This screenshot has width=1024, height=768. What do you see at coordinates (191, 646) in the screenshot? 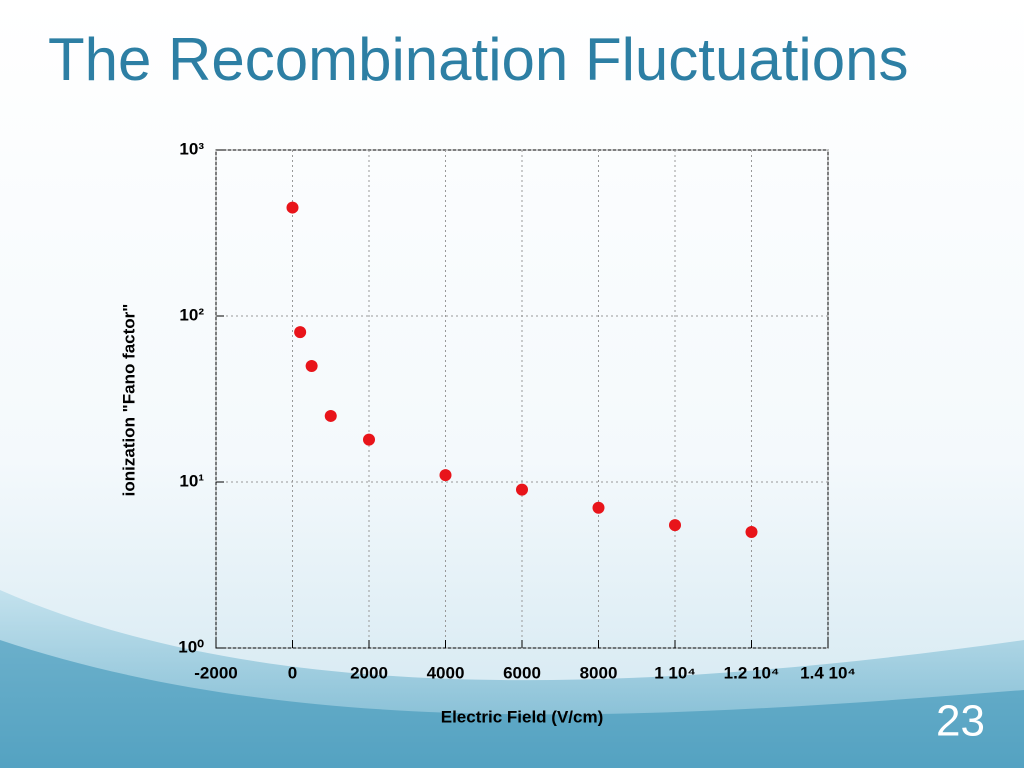
I see `y-tick-label: 10⁰` at bounding box center [191, 646].